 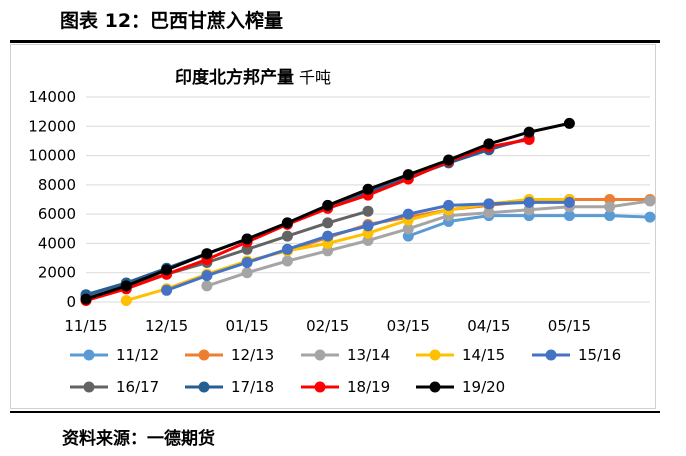 I want to click on y-tick-label: 8000, so click(x=57, y=185).